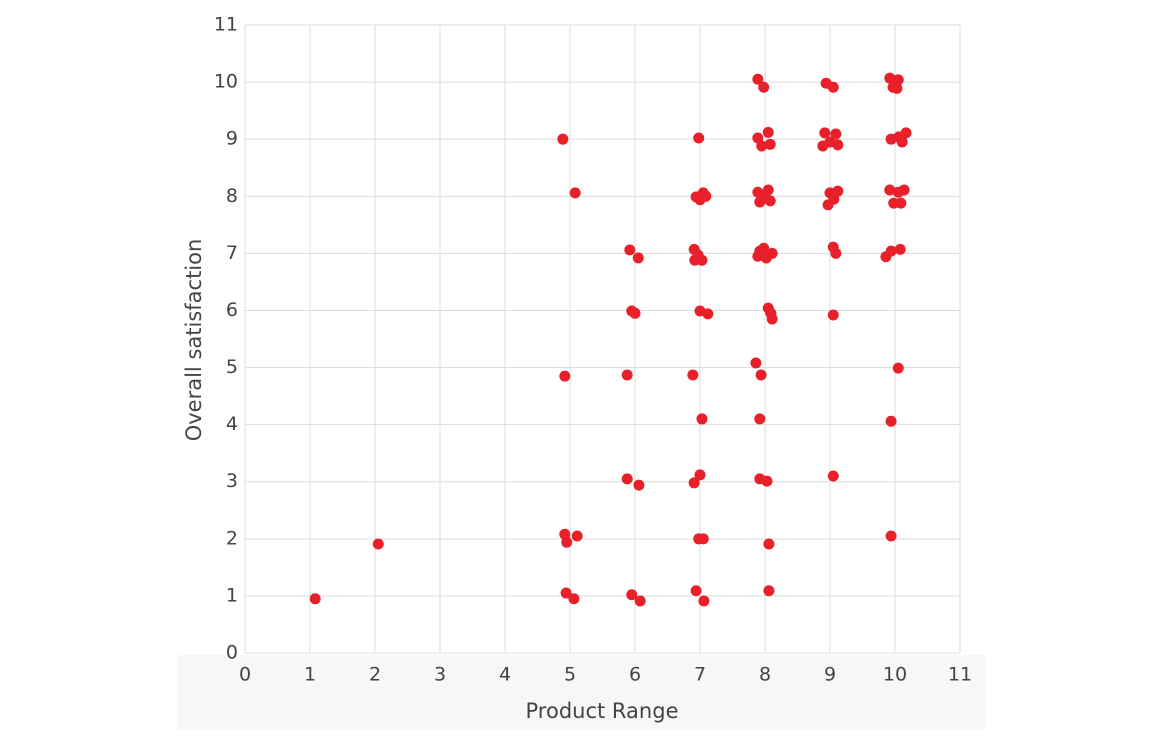 The height and width of the screenshot is (746, 1163). What do you see at coordinates (895, 675) in the screenshot?
I see `x-tick-label: 10` at bounding box center [895, 675].